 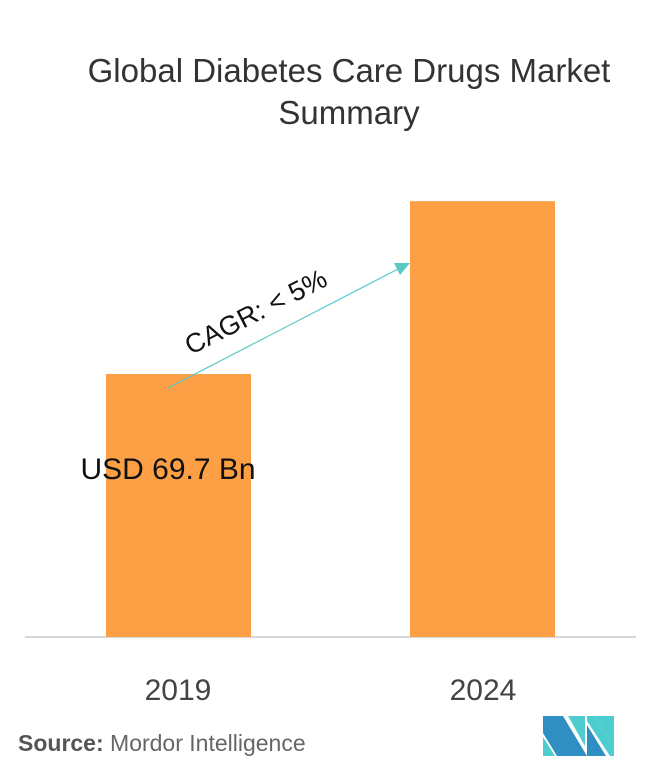 I want to click on source-label: Source:, so click(x=61, y=743).